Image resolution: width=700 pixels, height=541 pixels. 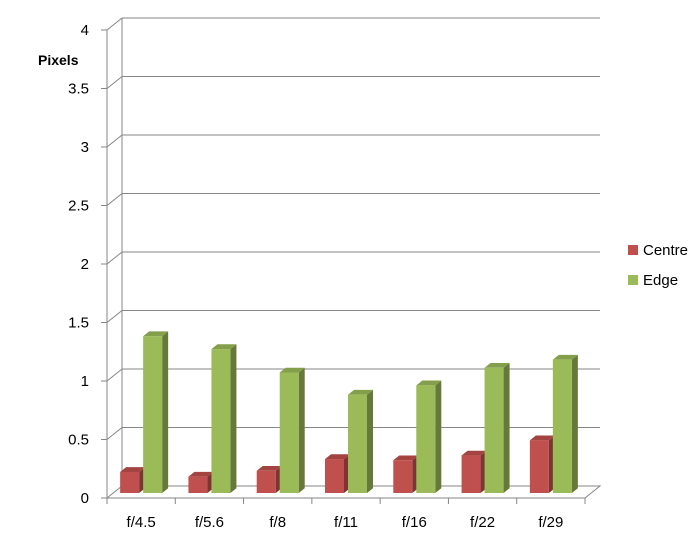 What do you see at coordinates (85, 30) in the screenshot?
I see `y-tick-label: 4` at bounding box center [85, 30].